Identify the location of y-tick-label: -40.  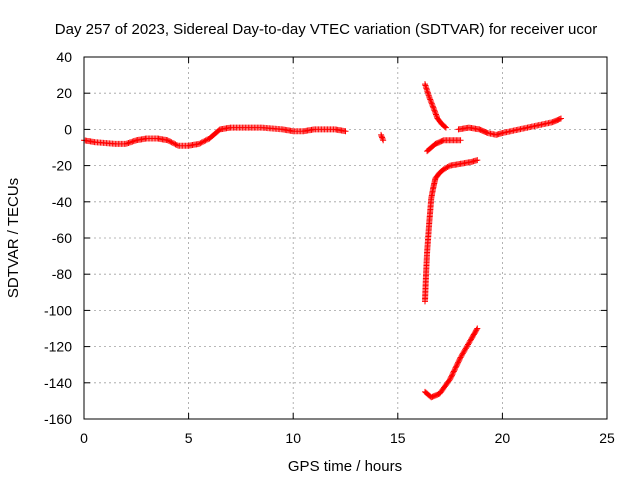
(62, 202).